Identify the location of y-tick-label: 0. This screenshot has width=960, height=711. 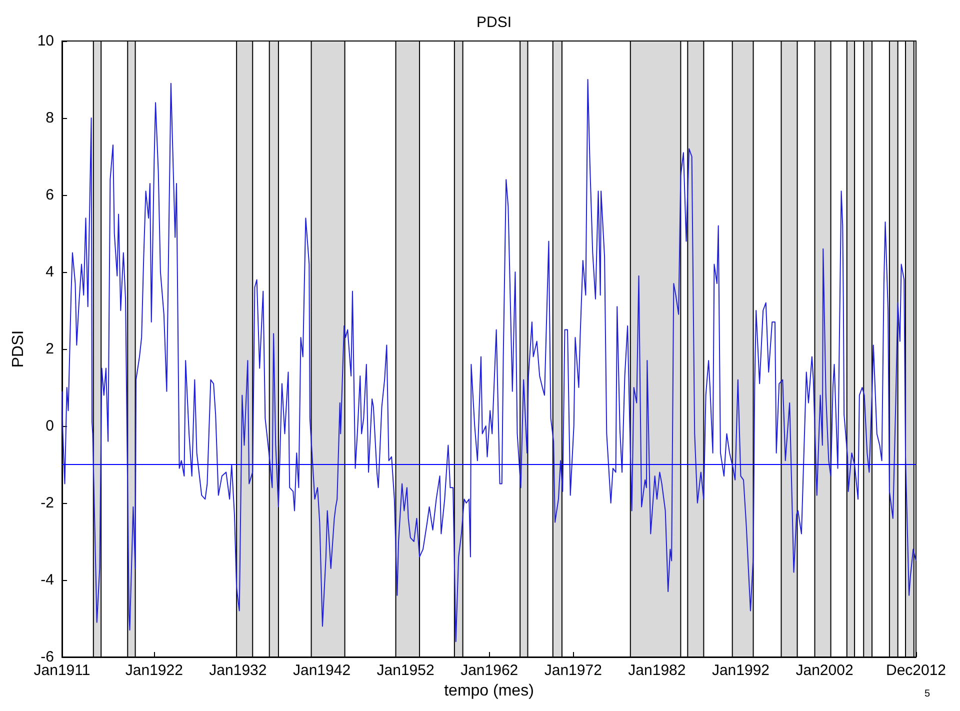
(50, 426).